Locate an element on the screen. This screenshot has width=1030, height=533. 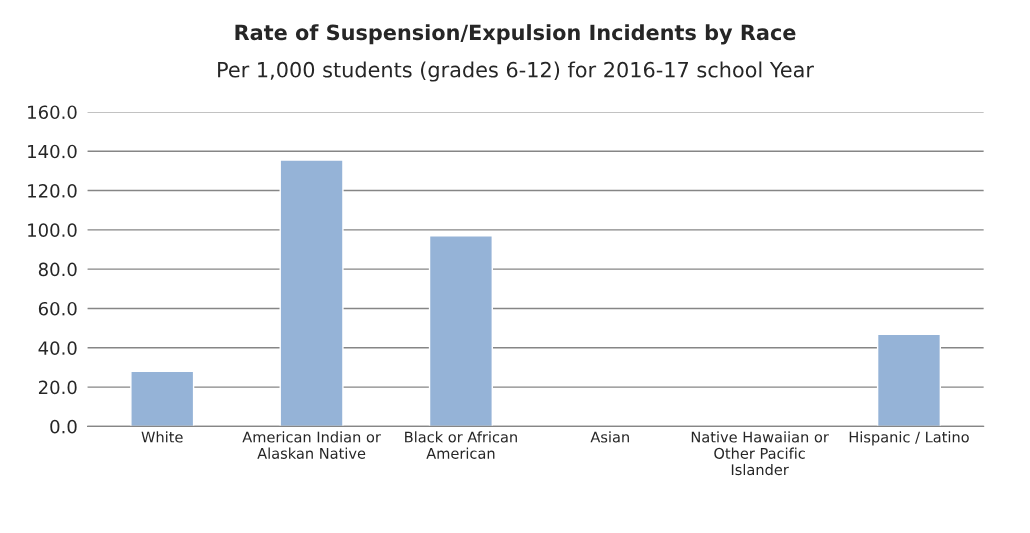
y-tick-label: 20.0 is located at coordinates (57, 387).